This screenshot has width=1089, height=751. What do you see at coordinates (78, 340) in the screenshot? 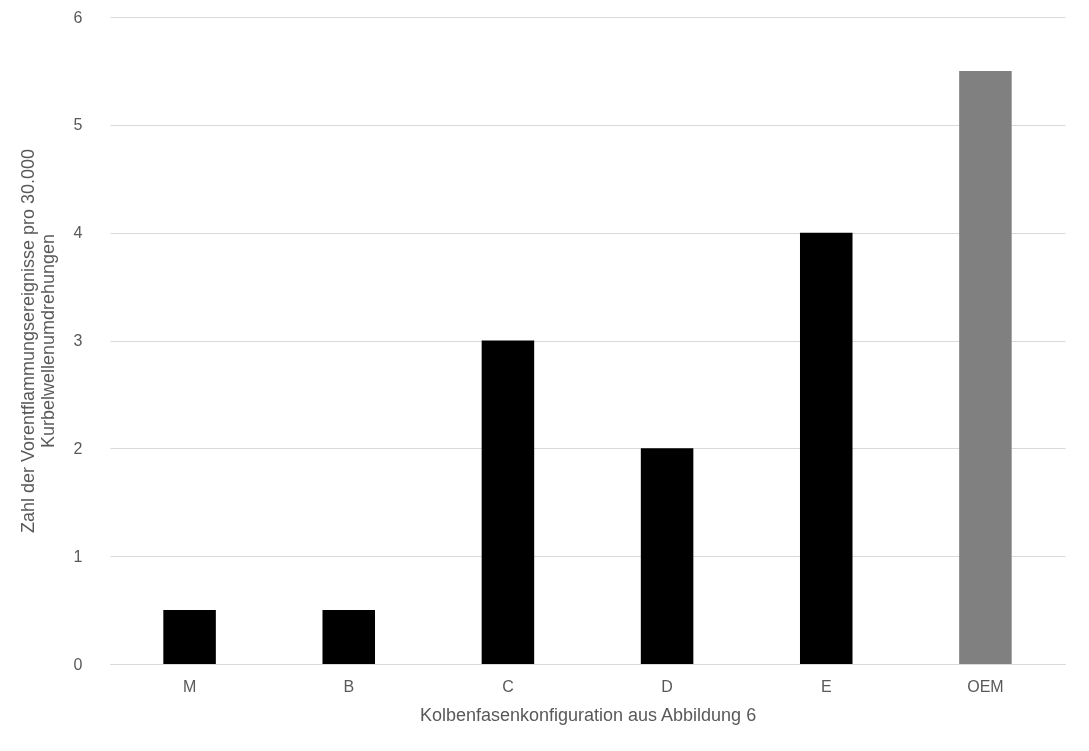
I see `y-tick-label: 3` at bounding box center [78, 340].